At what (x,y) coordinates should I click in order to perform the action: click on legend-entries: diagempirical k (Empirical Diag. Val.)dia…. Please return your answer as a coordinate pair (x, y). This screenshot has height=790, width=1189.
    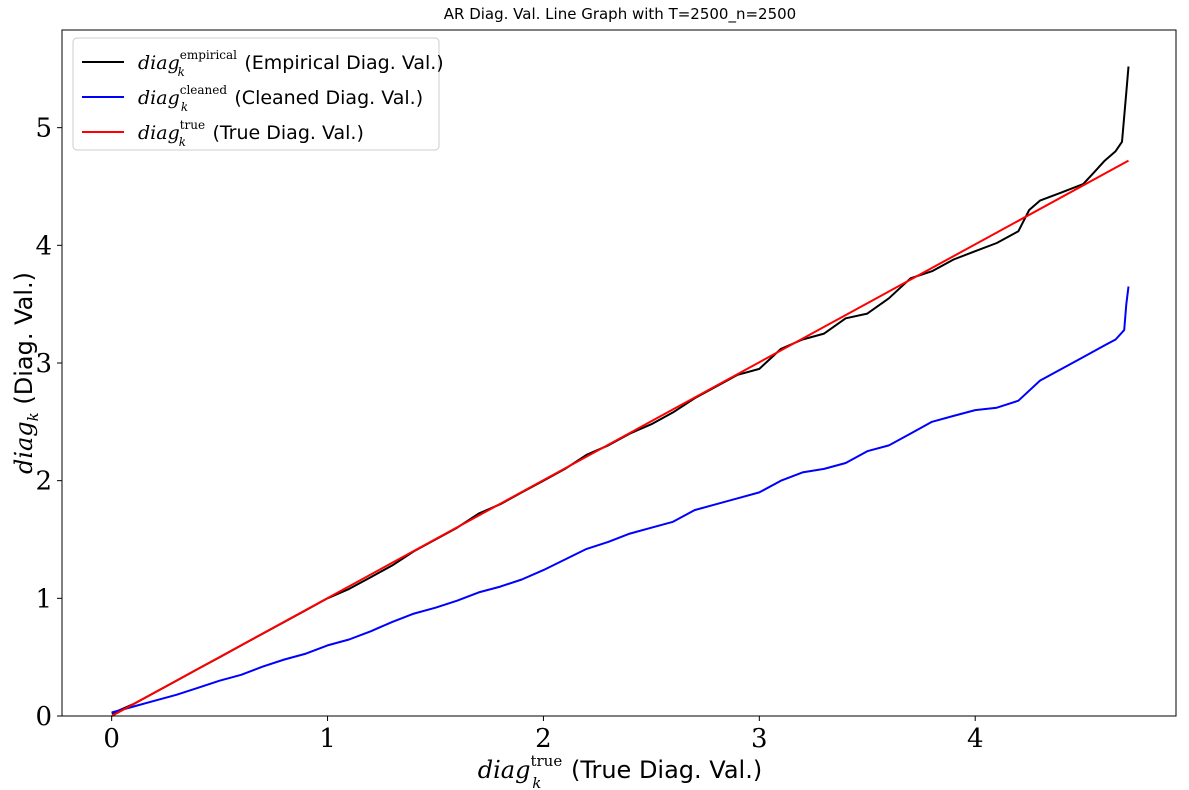
    Looking at the image, I should click on (263, 98).